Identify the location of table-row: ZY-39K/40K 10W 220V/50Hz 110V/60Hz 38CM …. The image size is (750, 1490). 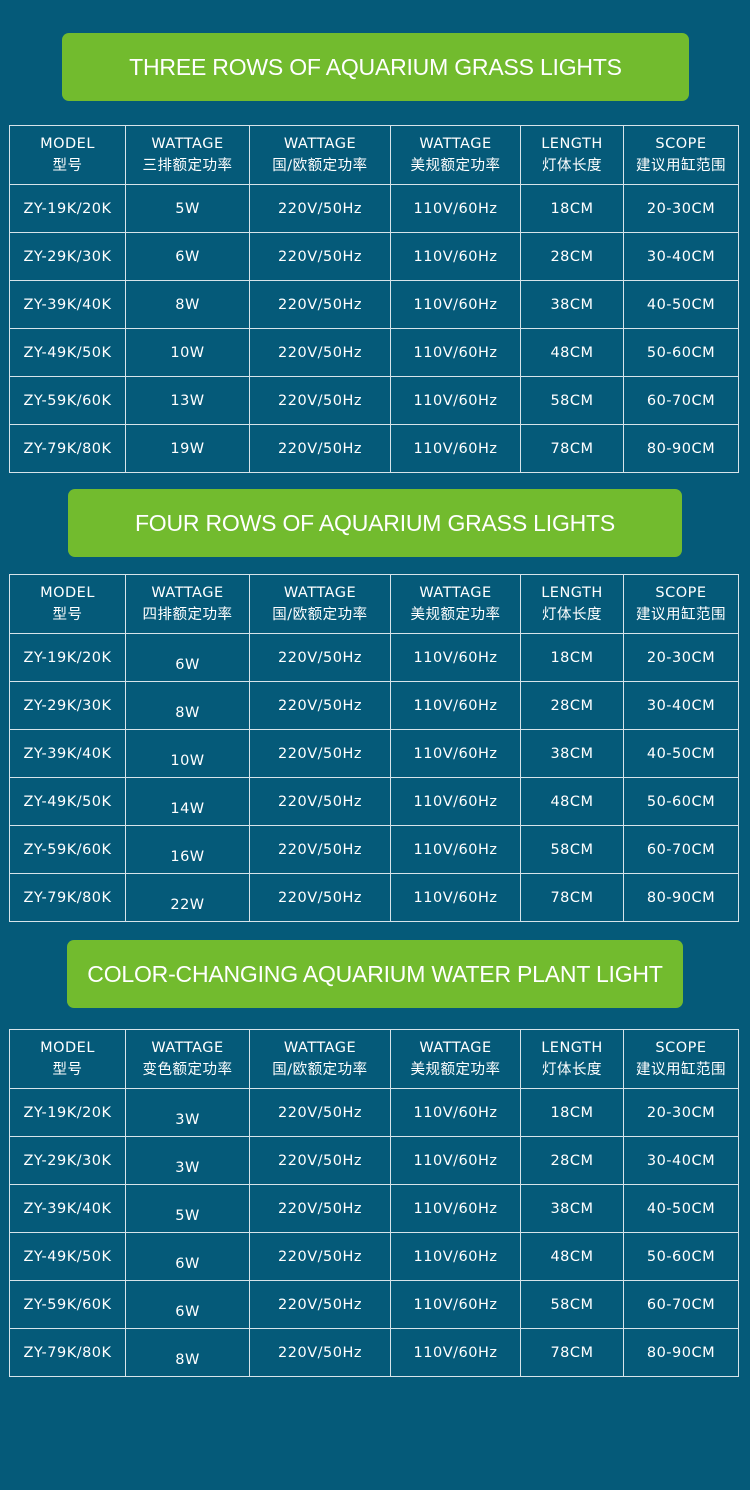
(374, 753).